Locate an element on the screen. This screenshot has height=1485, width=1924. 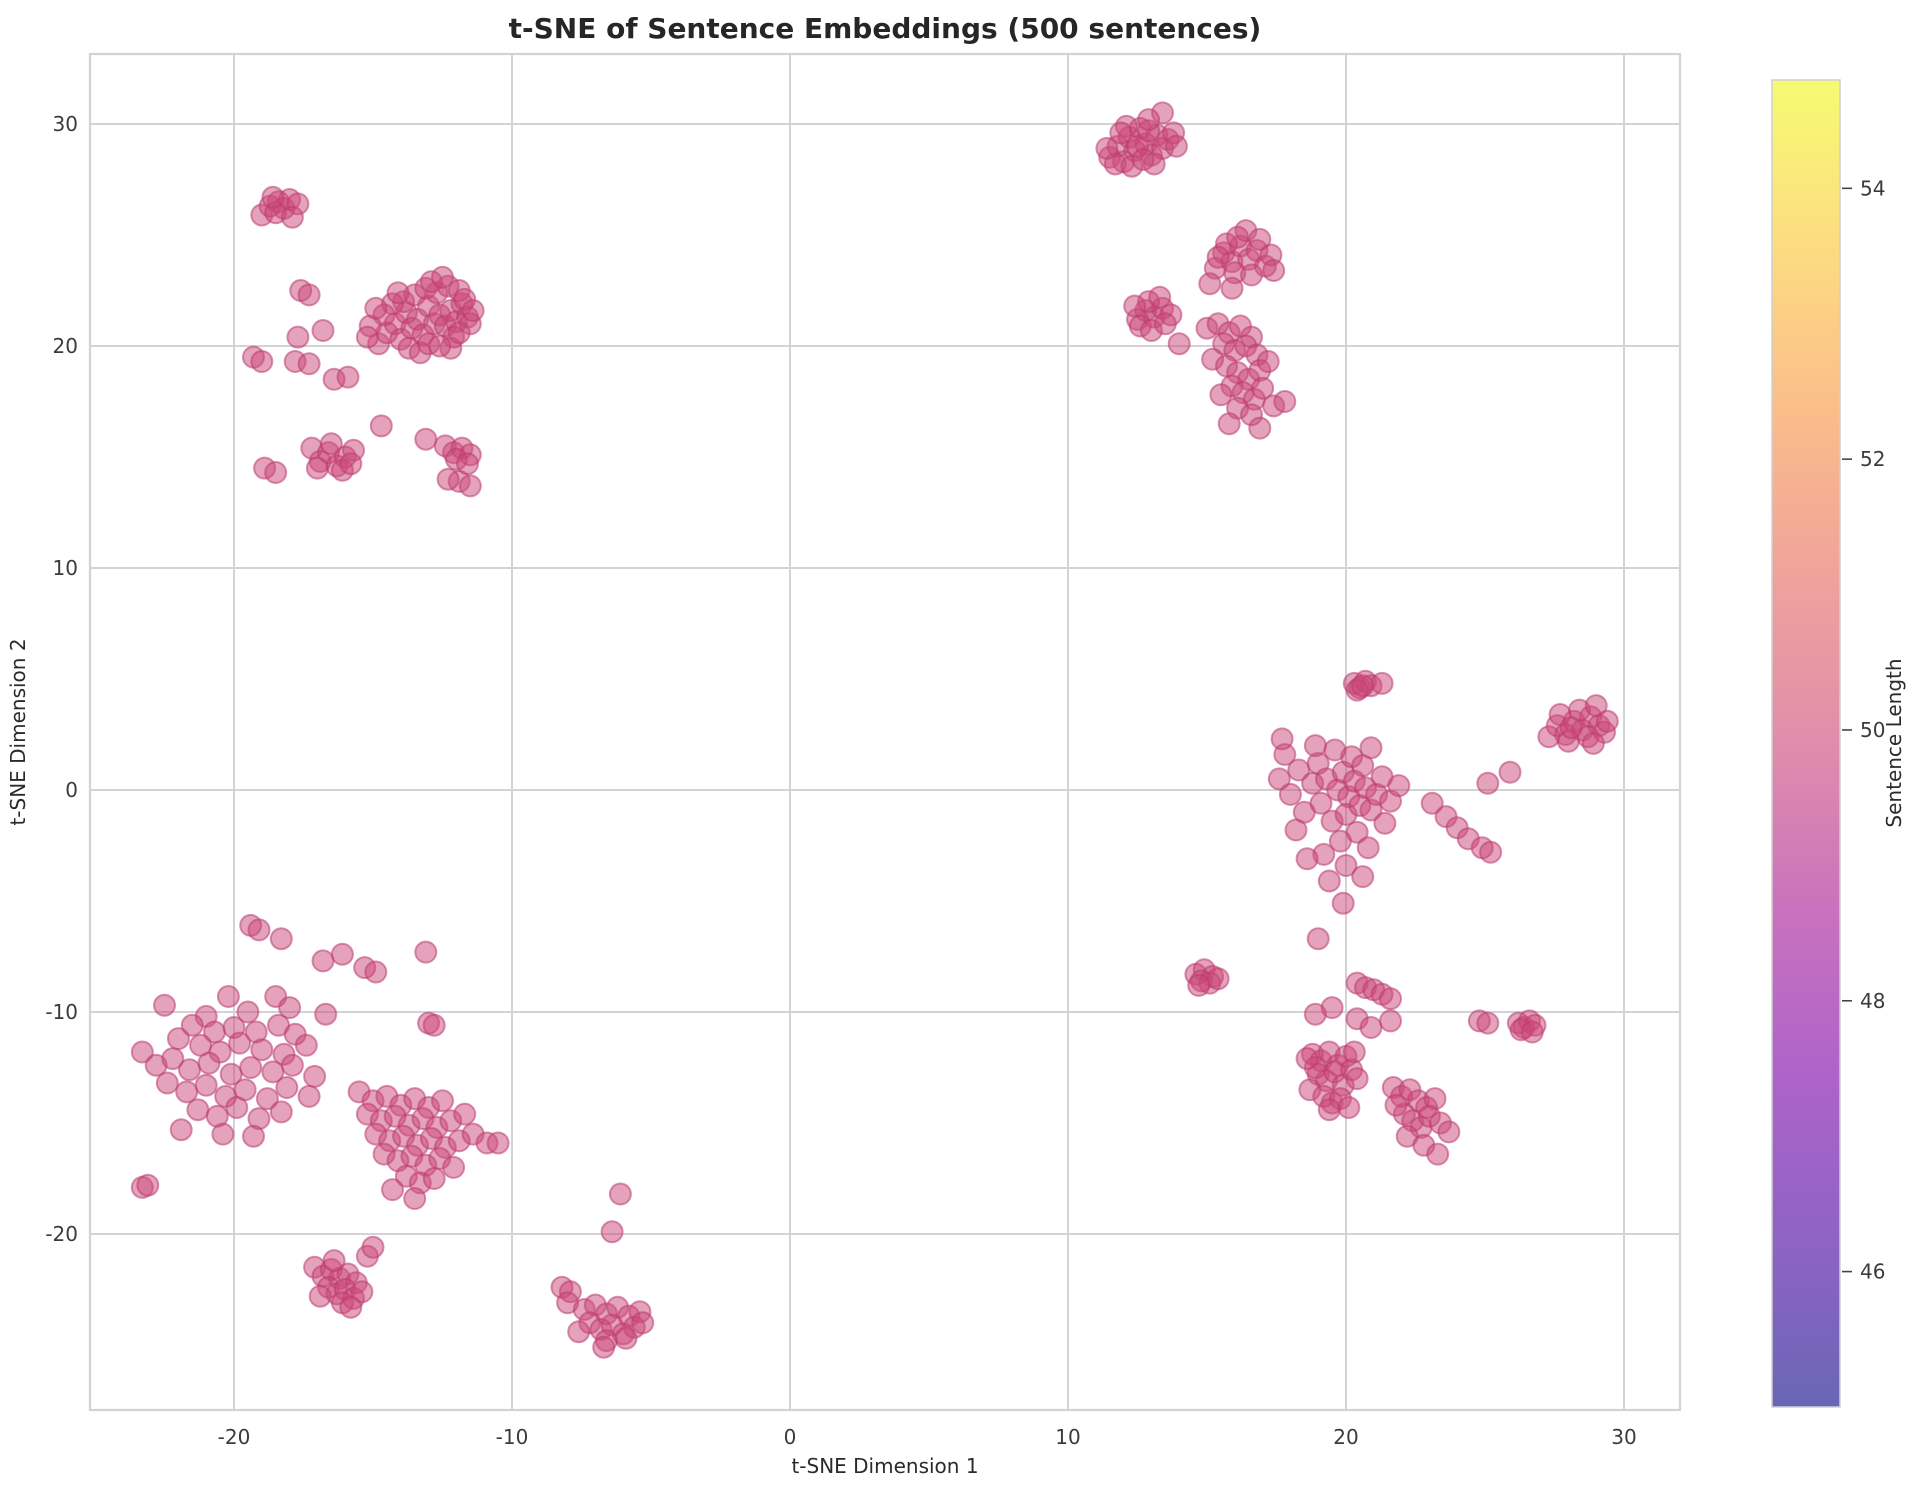
colorbar-tick-label: 46 is located at coordinates (1872, 1272).